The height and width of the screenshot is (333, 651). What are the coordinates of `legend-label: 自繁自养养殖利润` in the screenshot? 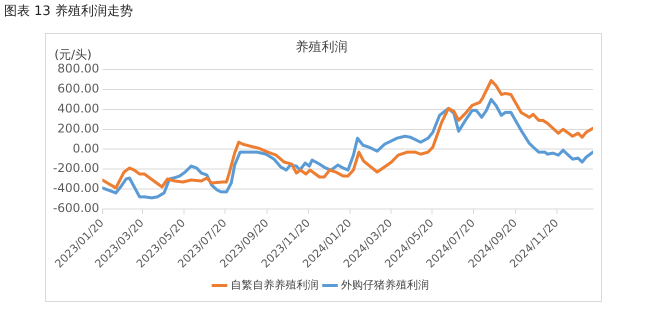 It's located at (274, 285).